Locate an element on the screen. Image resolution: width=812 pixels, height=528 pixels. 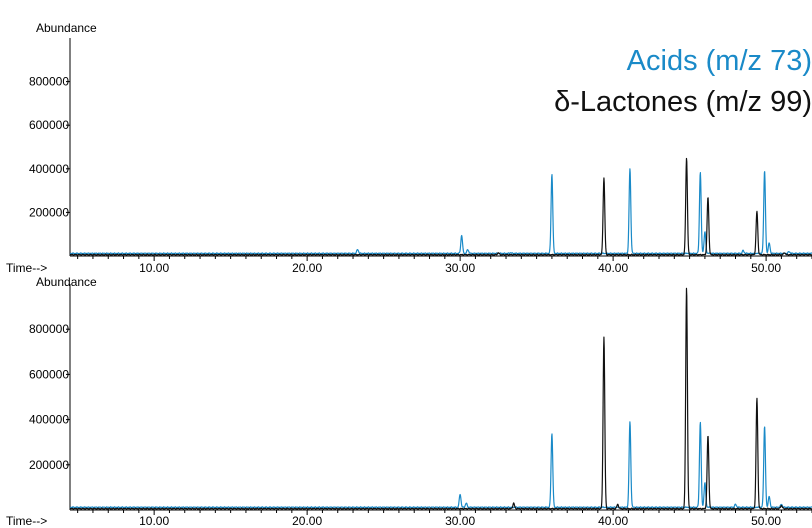
legend-lactones: δ-Lactones (m/z 99) is located at coordinates (683, 102).